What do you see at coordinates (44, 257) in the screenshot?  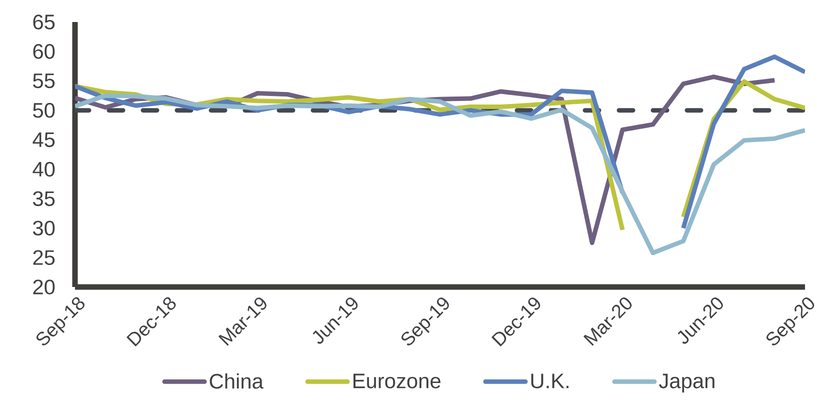 I see `y-tick-label: 25` at bounding box center [44, 257].